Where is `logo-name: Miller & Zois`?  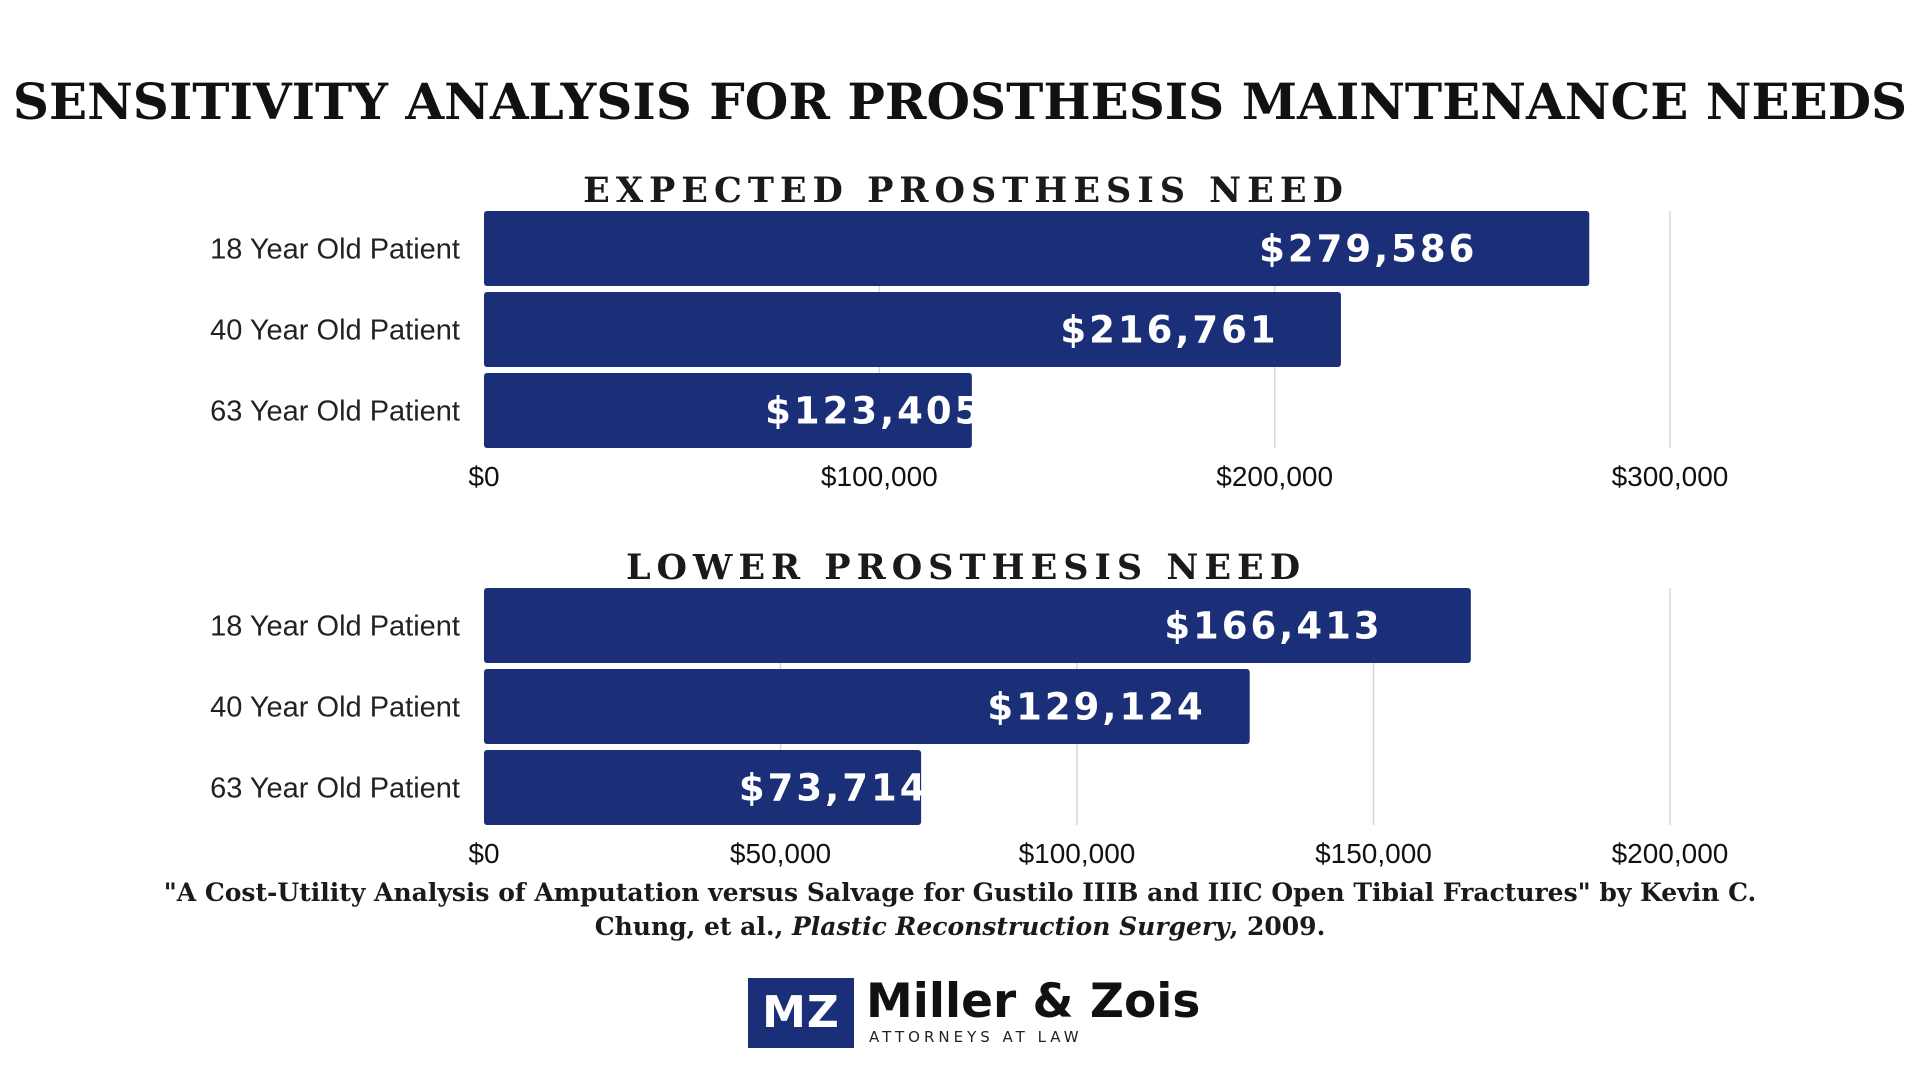 logo-name: Miller & Zois is located at coordinates (1033, 1001).